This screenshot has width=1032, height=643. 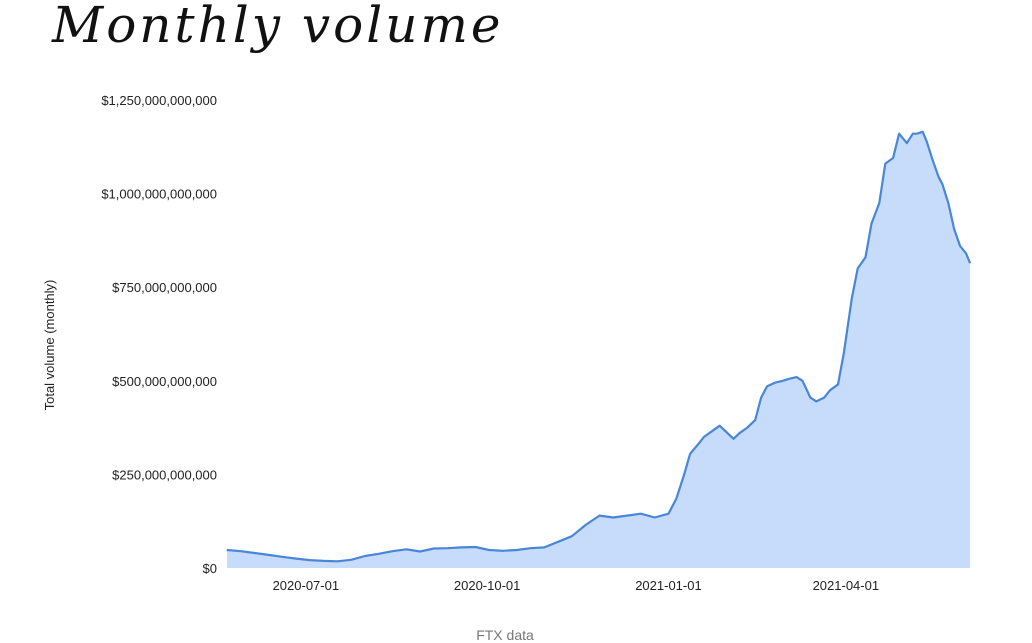 I want to click on y-tick-label: $1,250,000,000,000, so click(x=159, y=100).